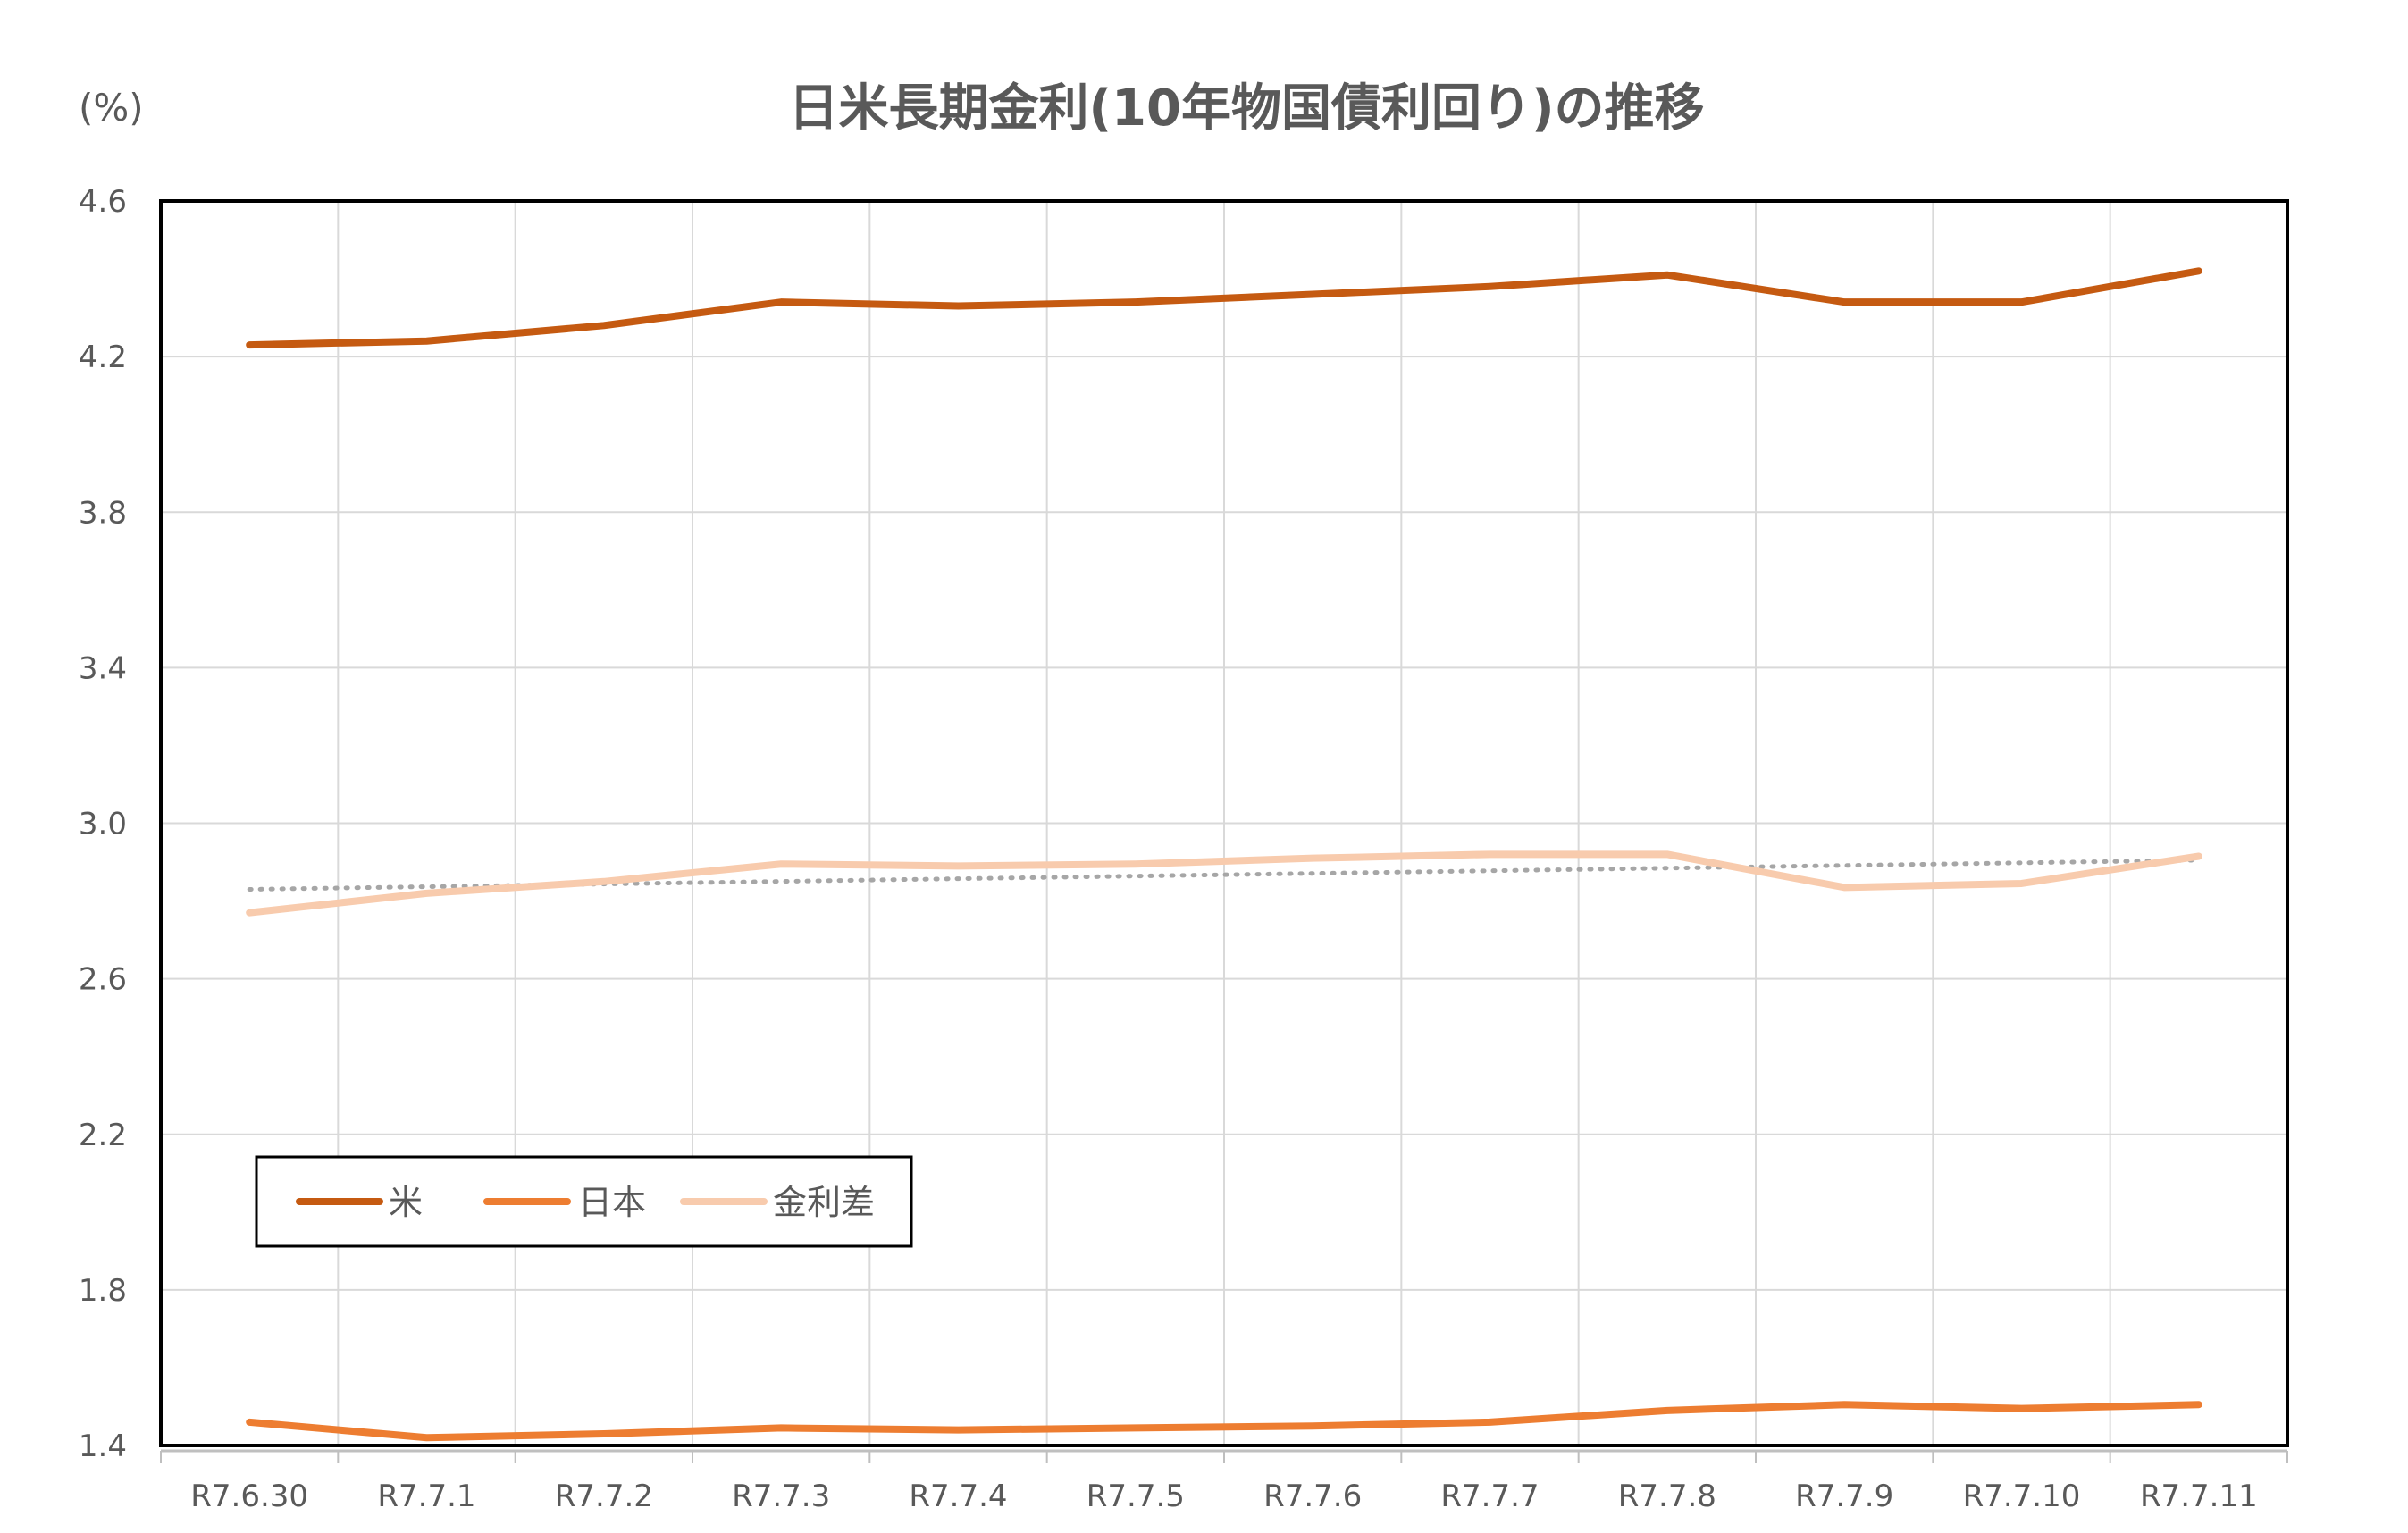 The width and height of the screenshot is (2408, 1533). Describe the element at coordinates (1224, 308) in the screenshot. I see `series-line-us` at that location.